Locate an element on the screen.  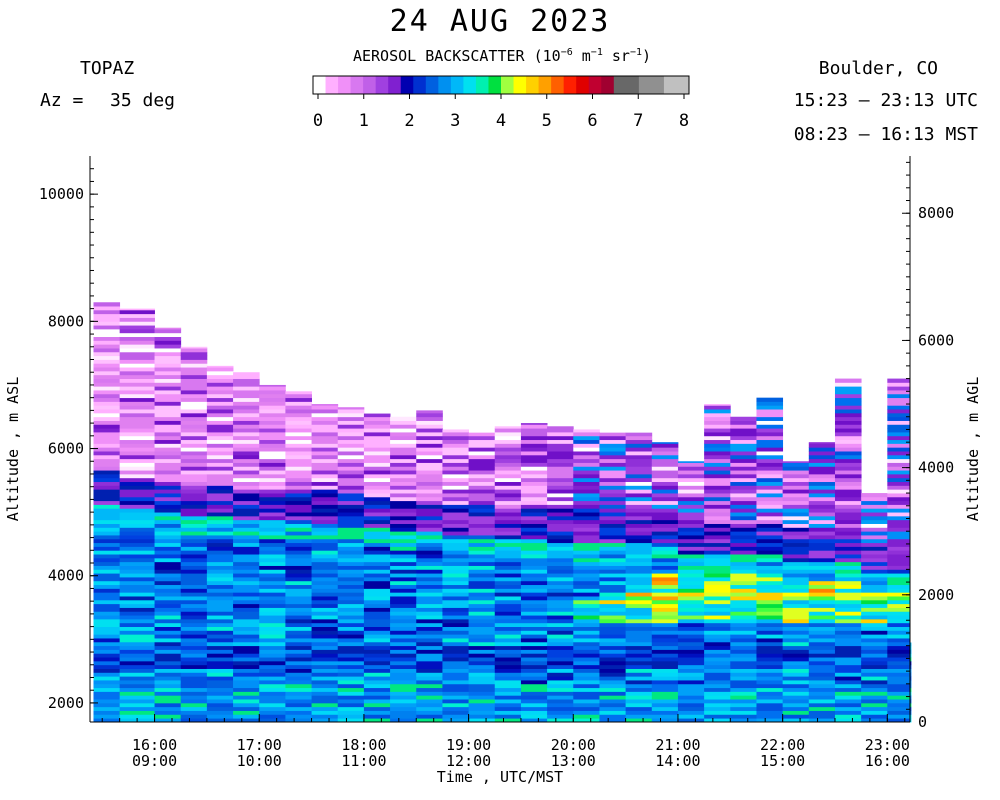
y-tick-label-left: 2000 is located at coordinates (66, 703).